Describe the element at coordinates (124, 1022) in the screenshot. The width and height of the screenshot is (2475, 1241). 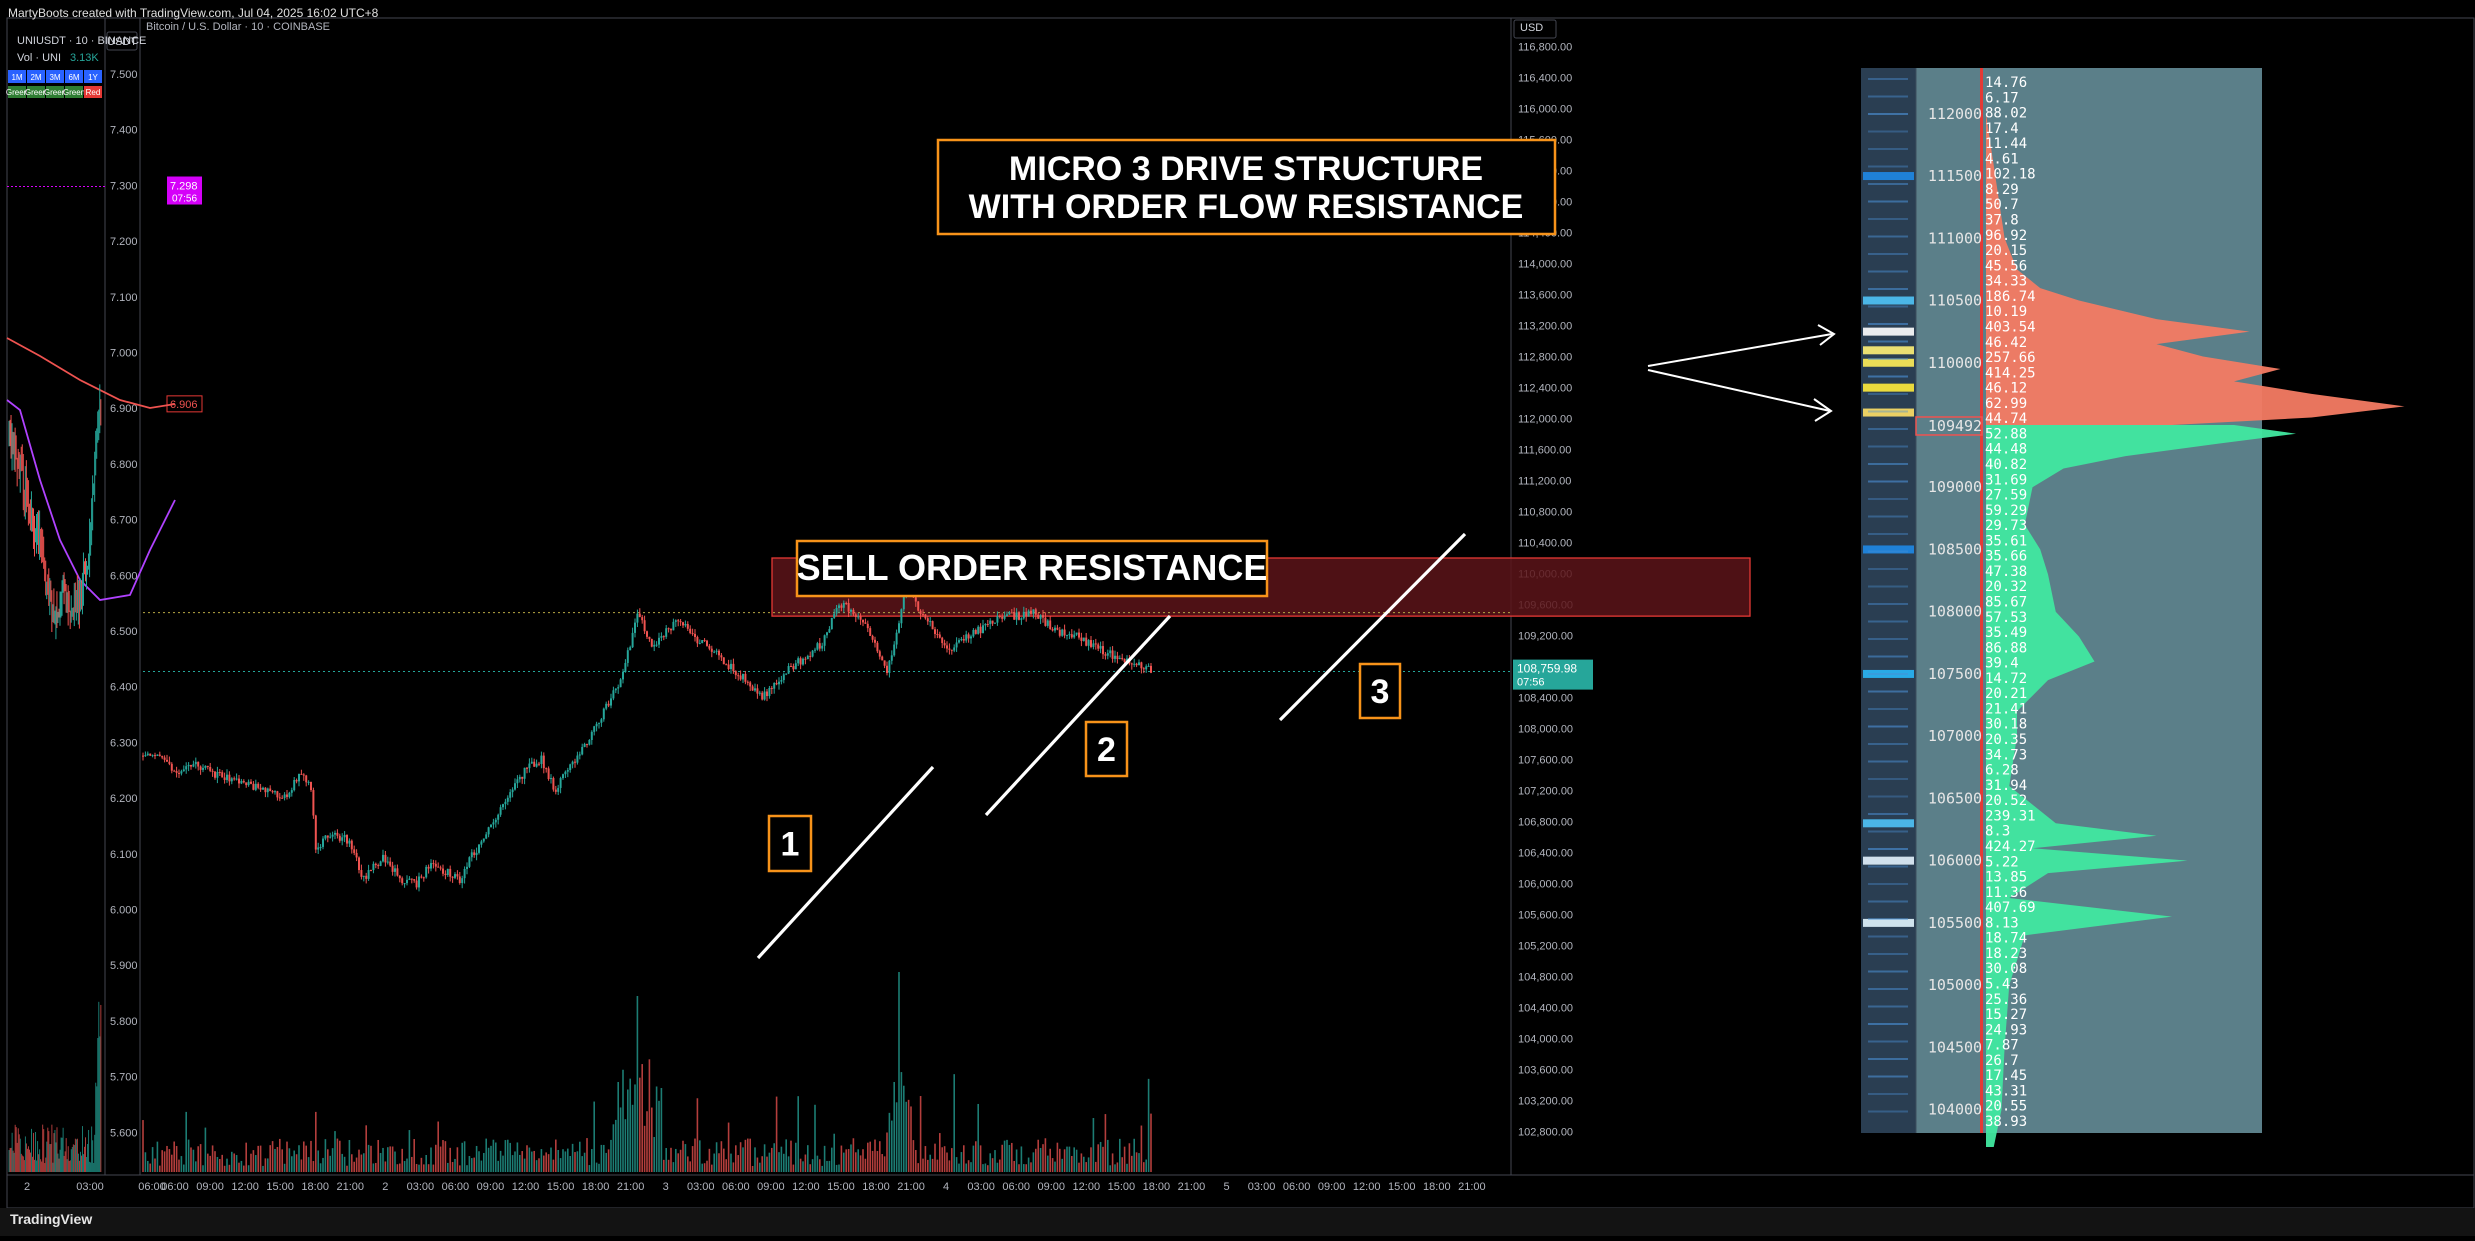
I see `uni-price-axis-label: 5.800` at that location.